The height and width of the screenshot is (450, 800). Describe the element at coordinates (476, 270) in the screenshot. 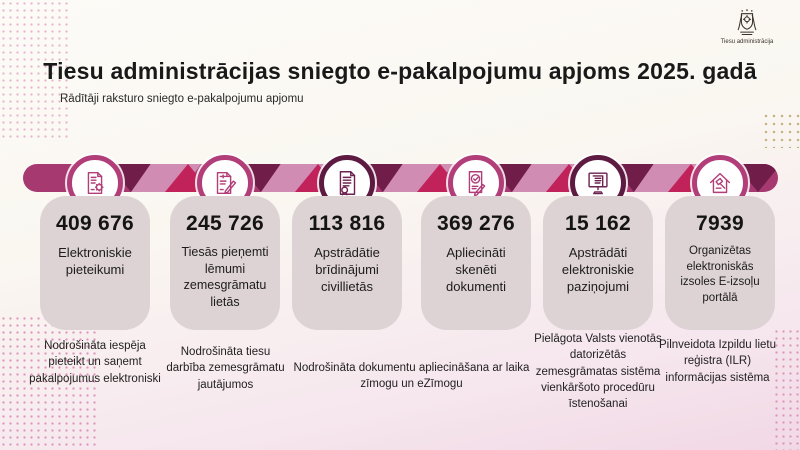

I see `stat-label: Apliecināti skenēti dokumenti` at that location.